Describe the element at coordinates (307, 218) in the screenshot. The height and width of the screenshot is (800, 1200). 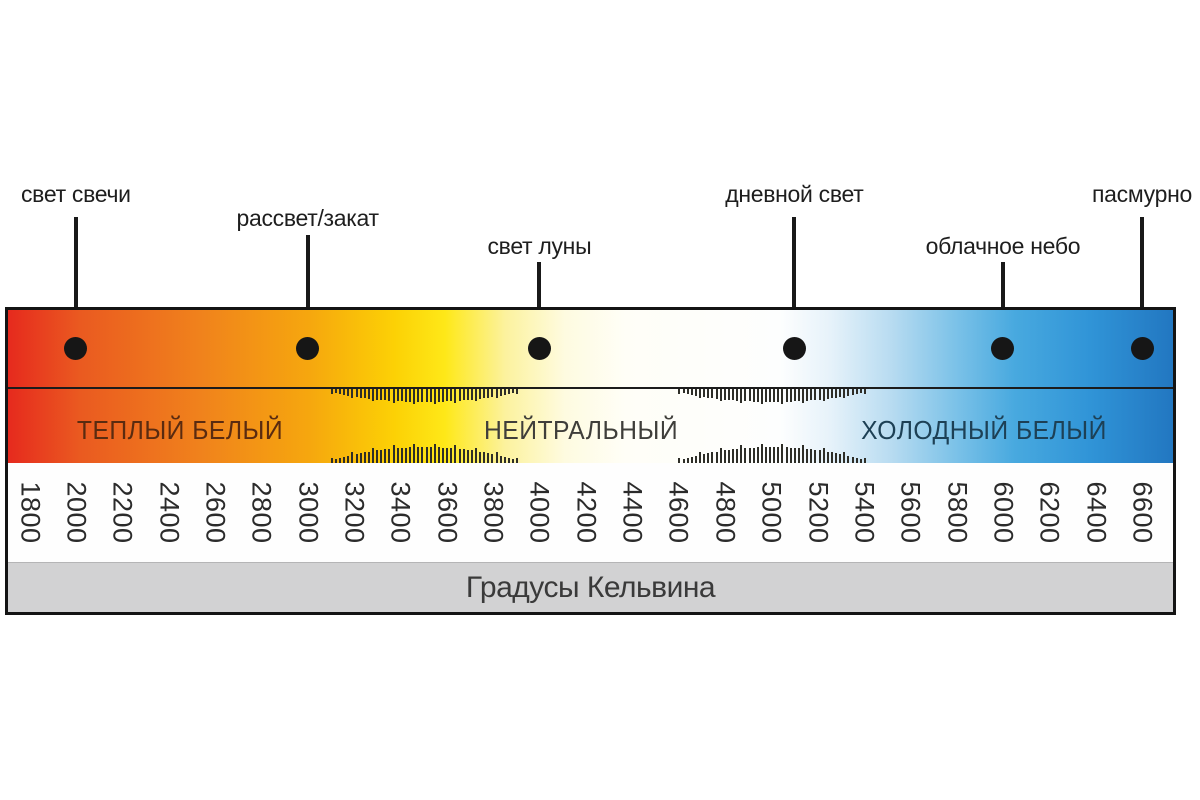
I see `marker-label: рассвет/закат` at that location.